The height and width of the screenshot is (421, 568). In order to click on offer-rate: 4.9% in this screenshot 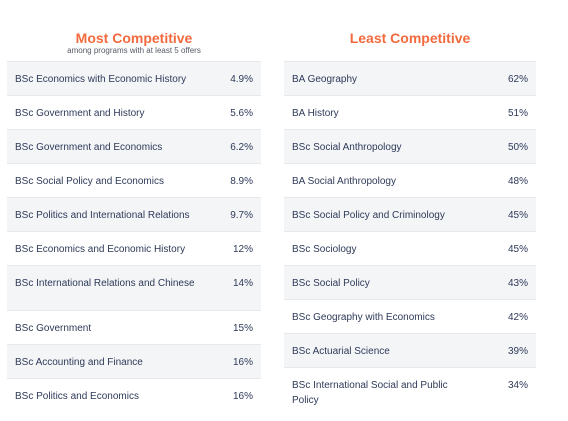, I will do `click(241, 79)`.